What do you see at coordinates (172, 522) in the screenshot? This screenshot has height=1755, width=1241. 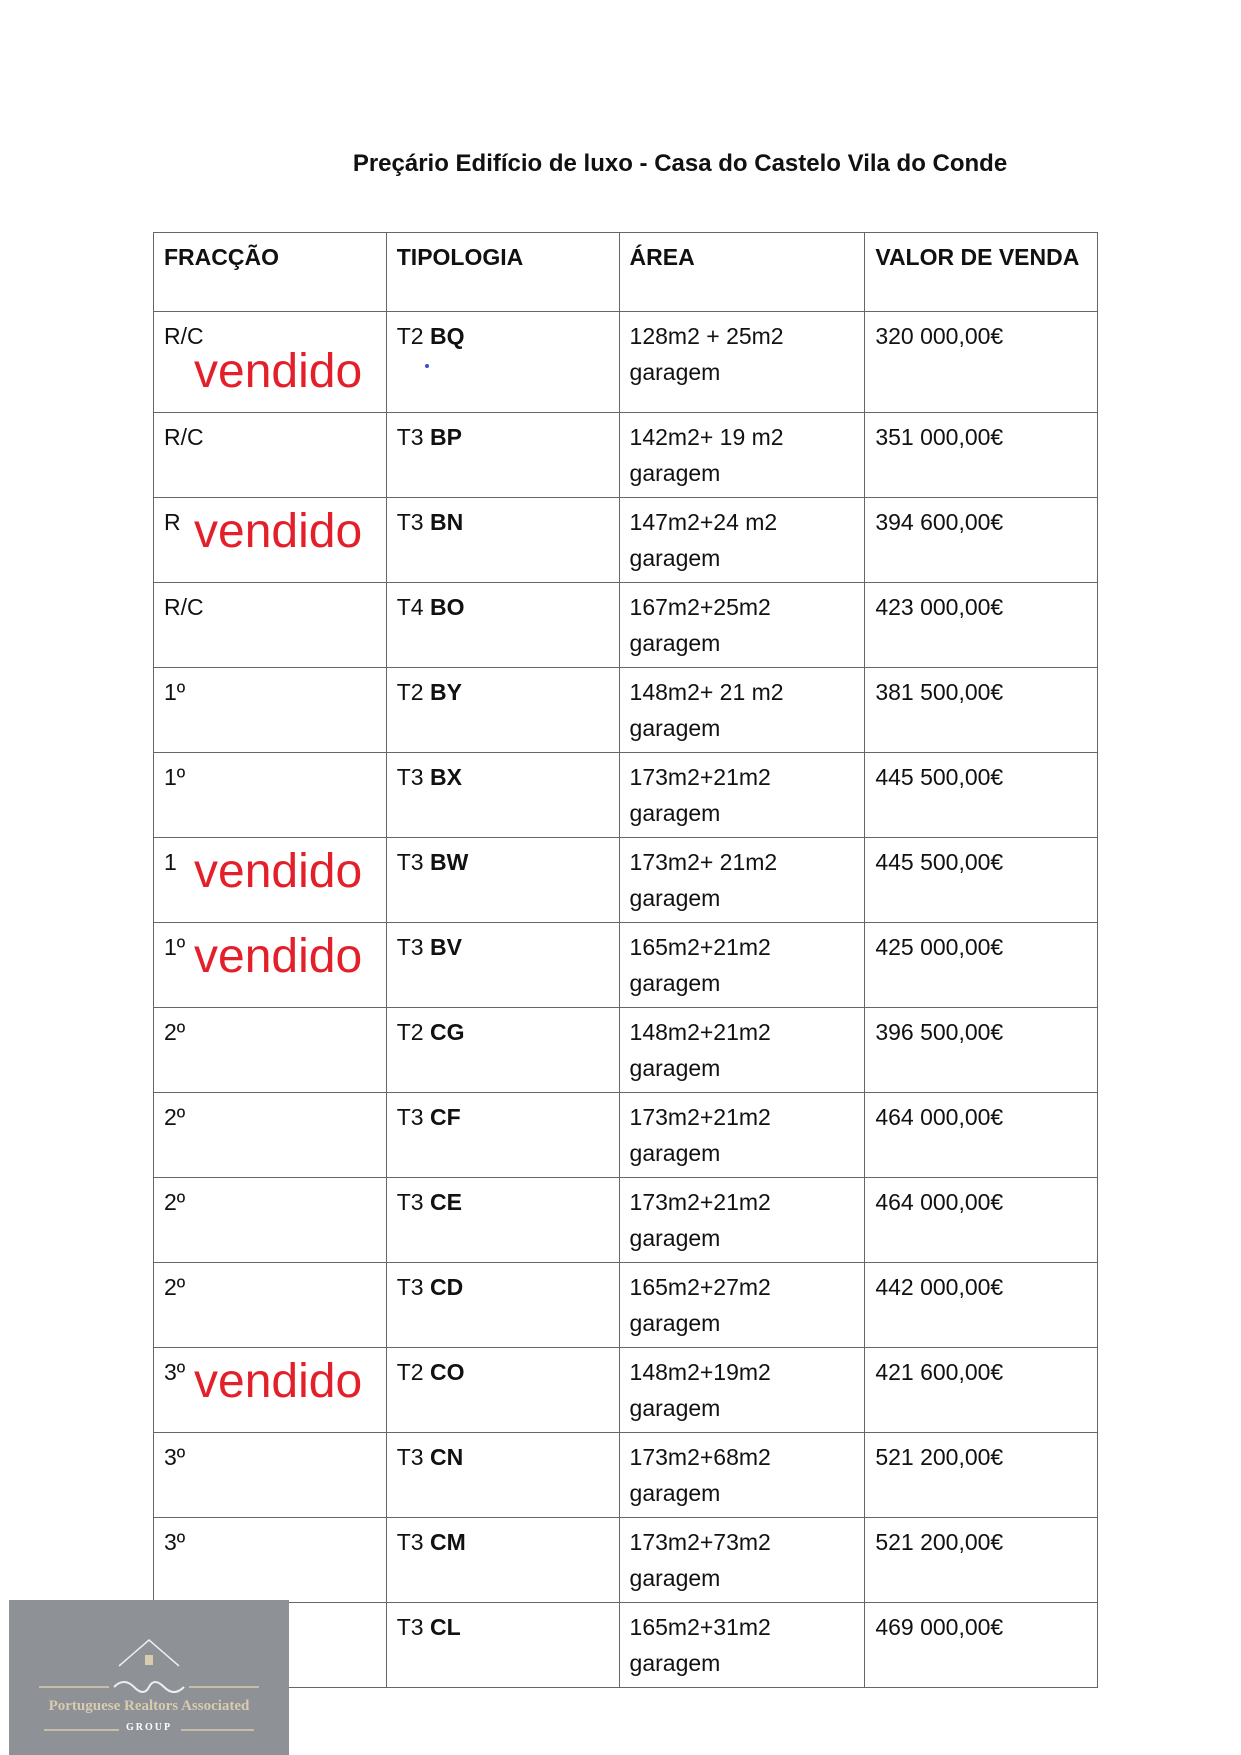 I see `fraccao-text: R` at bounding box center [172, 522].